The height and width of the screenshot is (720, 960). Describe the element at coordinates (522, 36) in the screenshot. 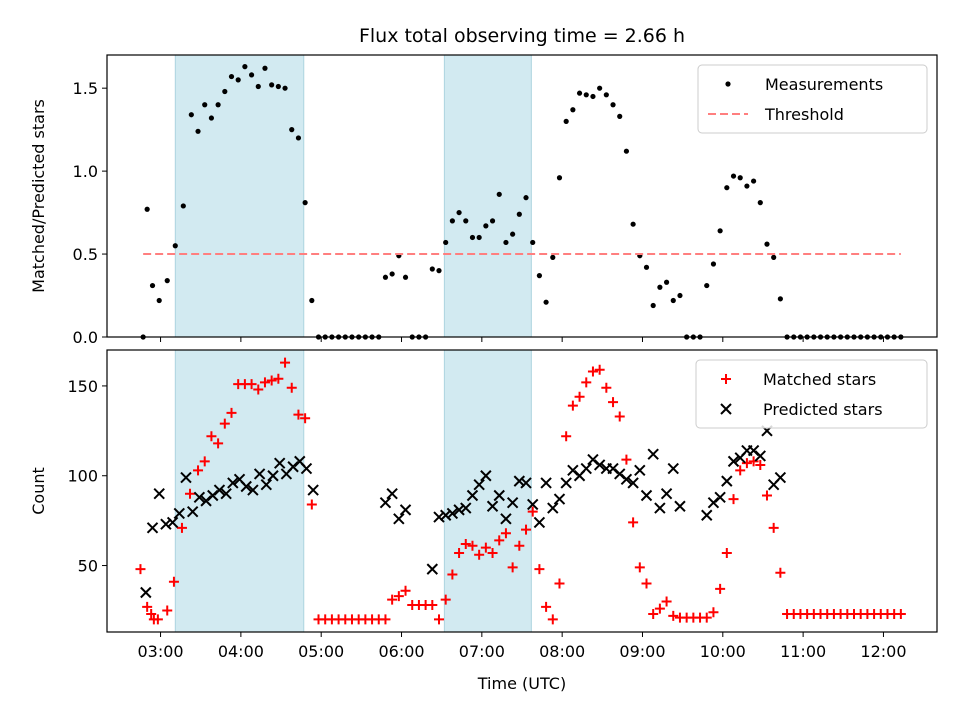

I see `chart-title: Flux total observing time = 2.66 h` at that location.